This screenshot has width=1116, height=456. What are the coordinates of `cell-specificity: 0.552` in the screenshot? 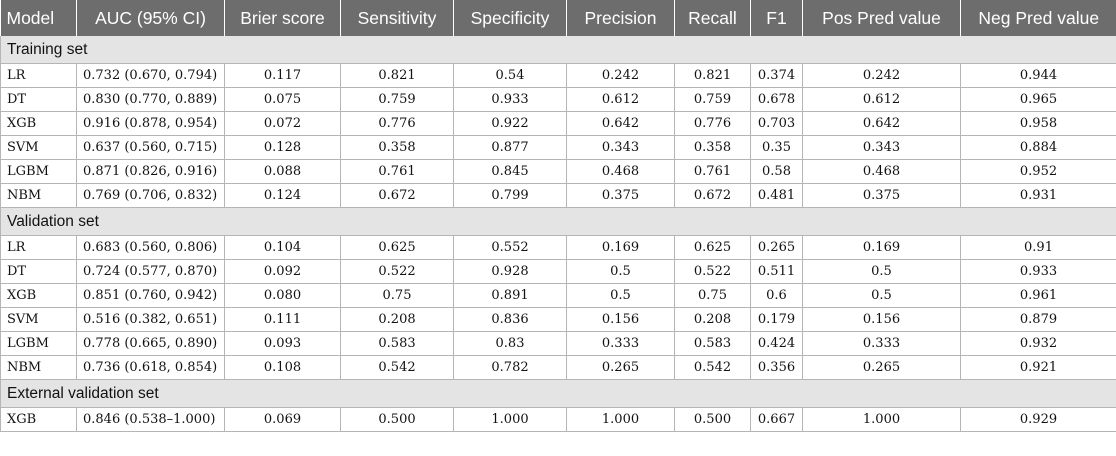 It's located at (510, 247).